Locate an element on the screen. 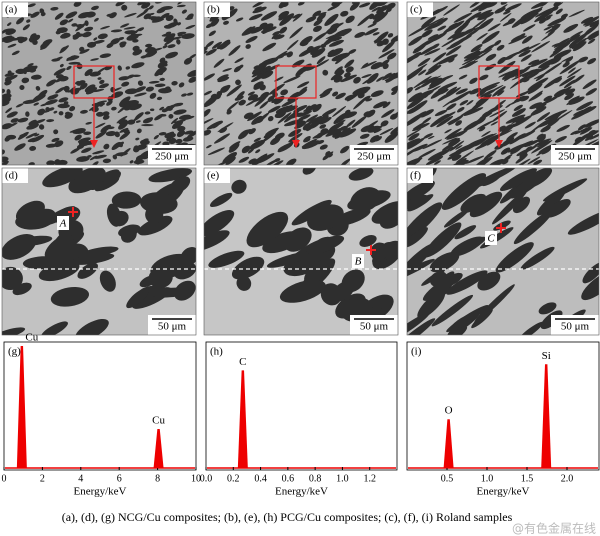 Image resolution: width=600 pixels, height=536 pixels. scale-label: 50 μm is located at coordinates (374, 327).